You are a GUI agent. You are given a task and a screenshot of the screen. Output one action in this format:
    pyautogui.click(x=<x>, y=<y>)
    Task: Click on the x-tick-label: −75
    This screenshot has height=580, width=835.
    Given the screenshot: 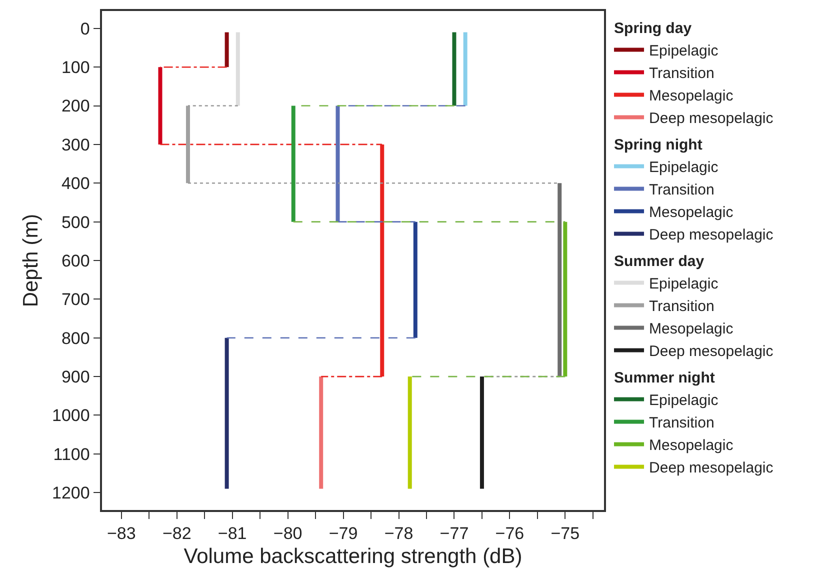 What is the action you would take?
    pyautogui.click(x=565, y=534)
    